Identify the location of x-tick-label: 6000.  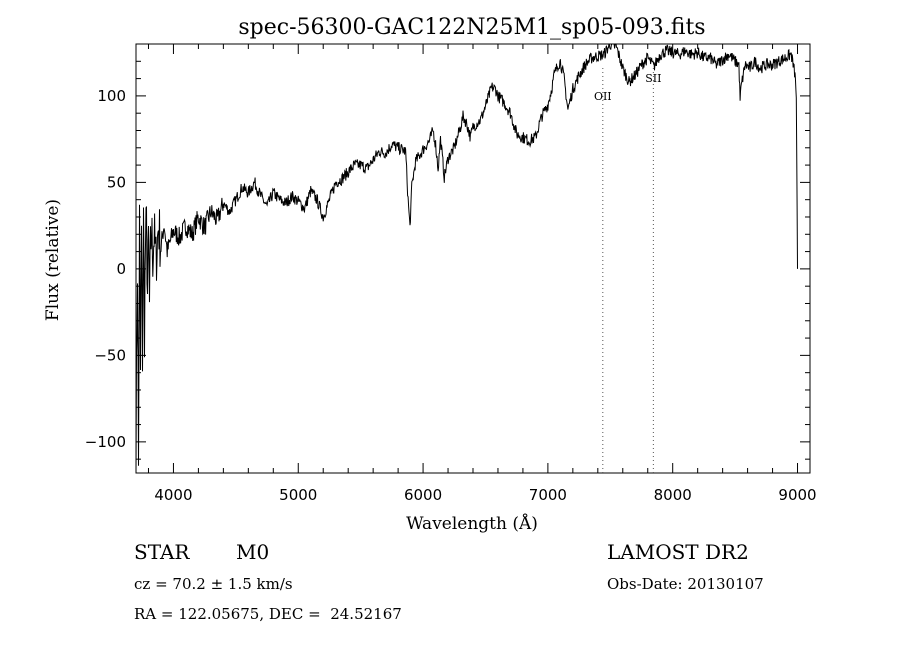
(423, 495).